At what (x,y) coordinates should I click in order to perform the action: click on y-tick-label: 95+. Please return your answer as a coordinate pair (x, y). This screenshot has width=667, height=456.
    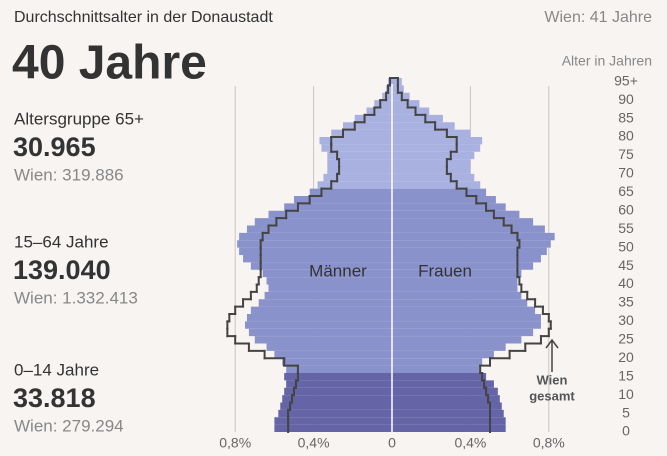
    Looking at the image, I should click on (626, 80).